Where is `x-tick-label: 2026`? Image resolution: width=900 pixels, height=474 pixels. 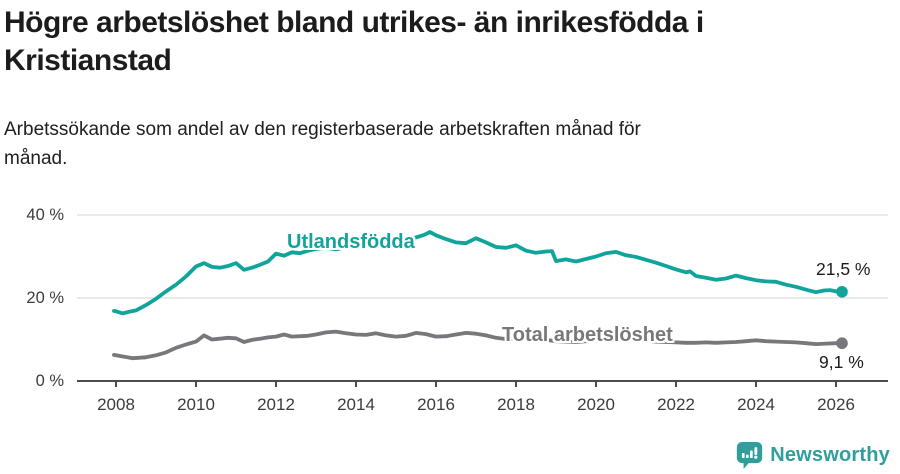 x-tick-label: 2026 is located at coordinates (836, 404).